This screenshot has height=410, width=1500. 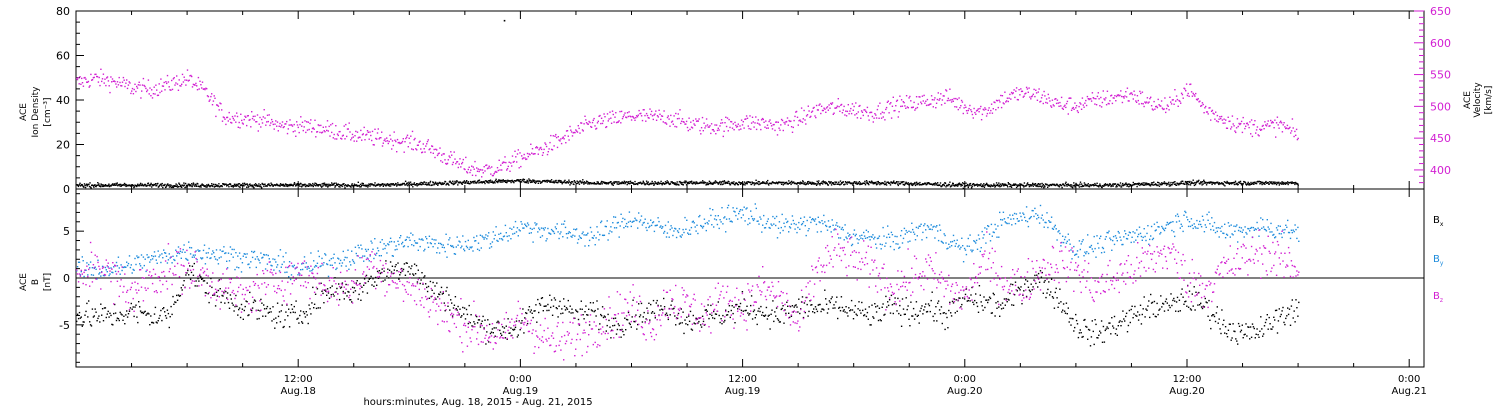 I want to click on velocity-tick-label: 600, so click(x=1440, y=43).